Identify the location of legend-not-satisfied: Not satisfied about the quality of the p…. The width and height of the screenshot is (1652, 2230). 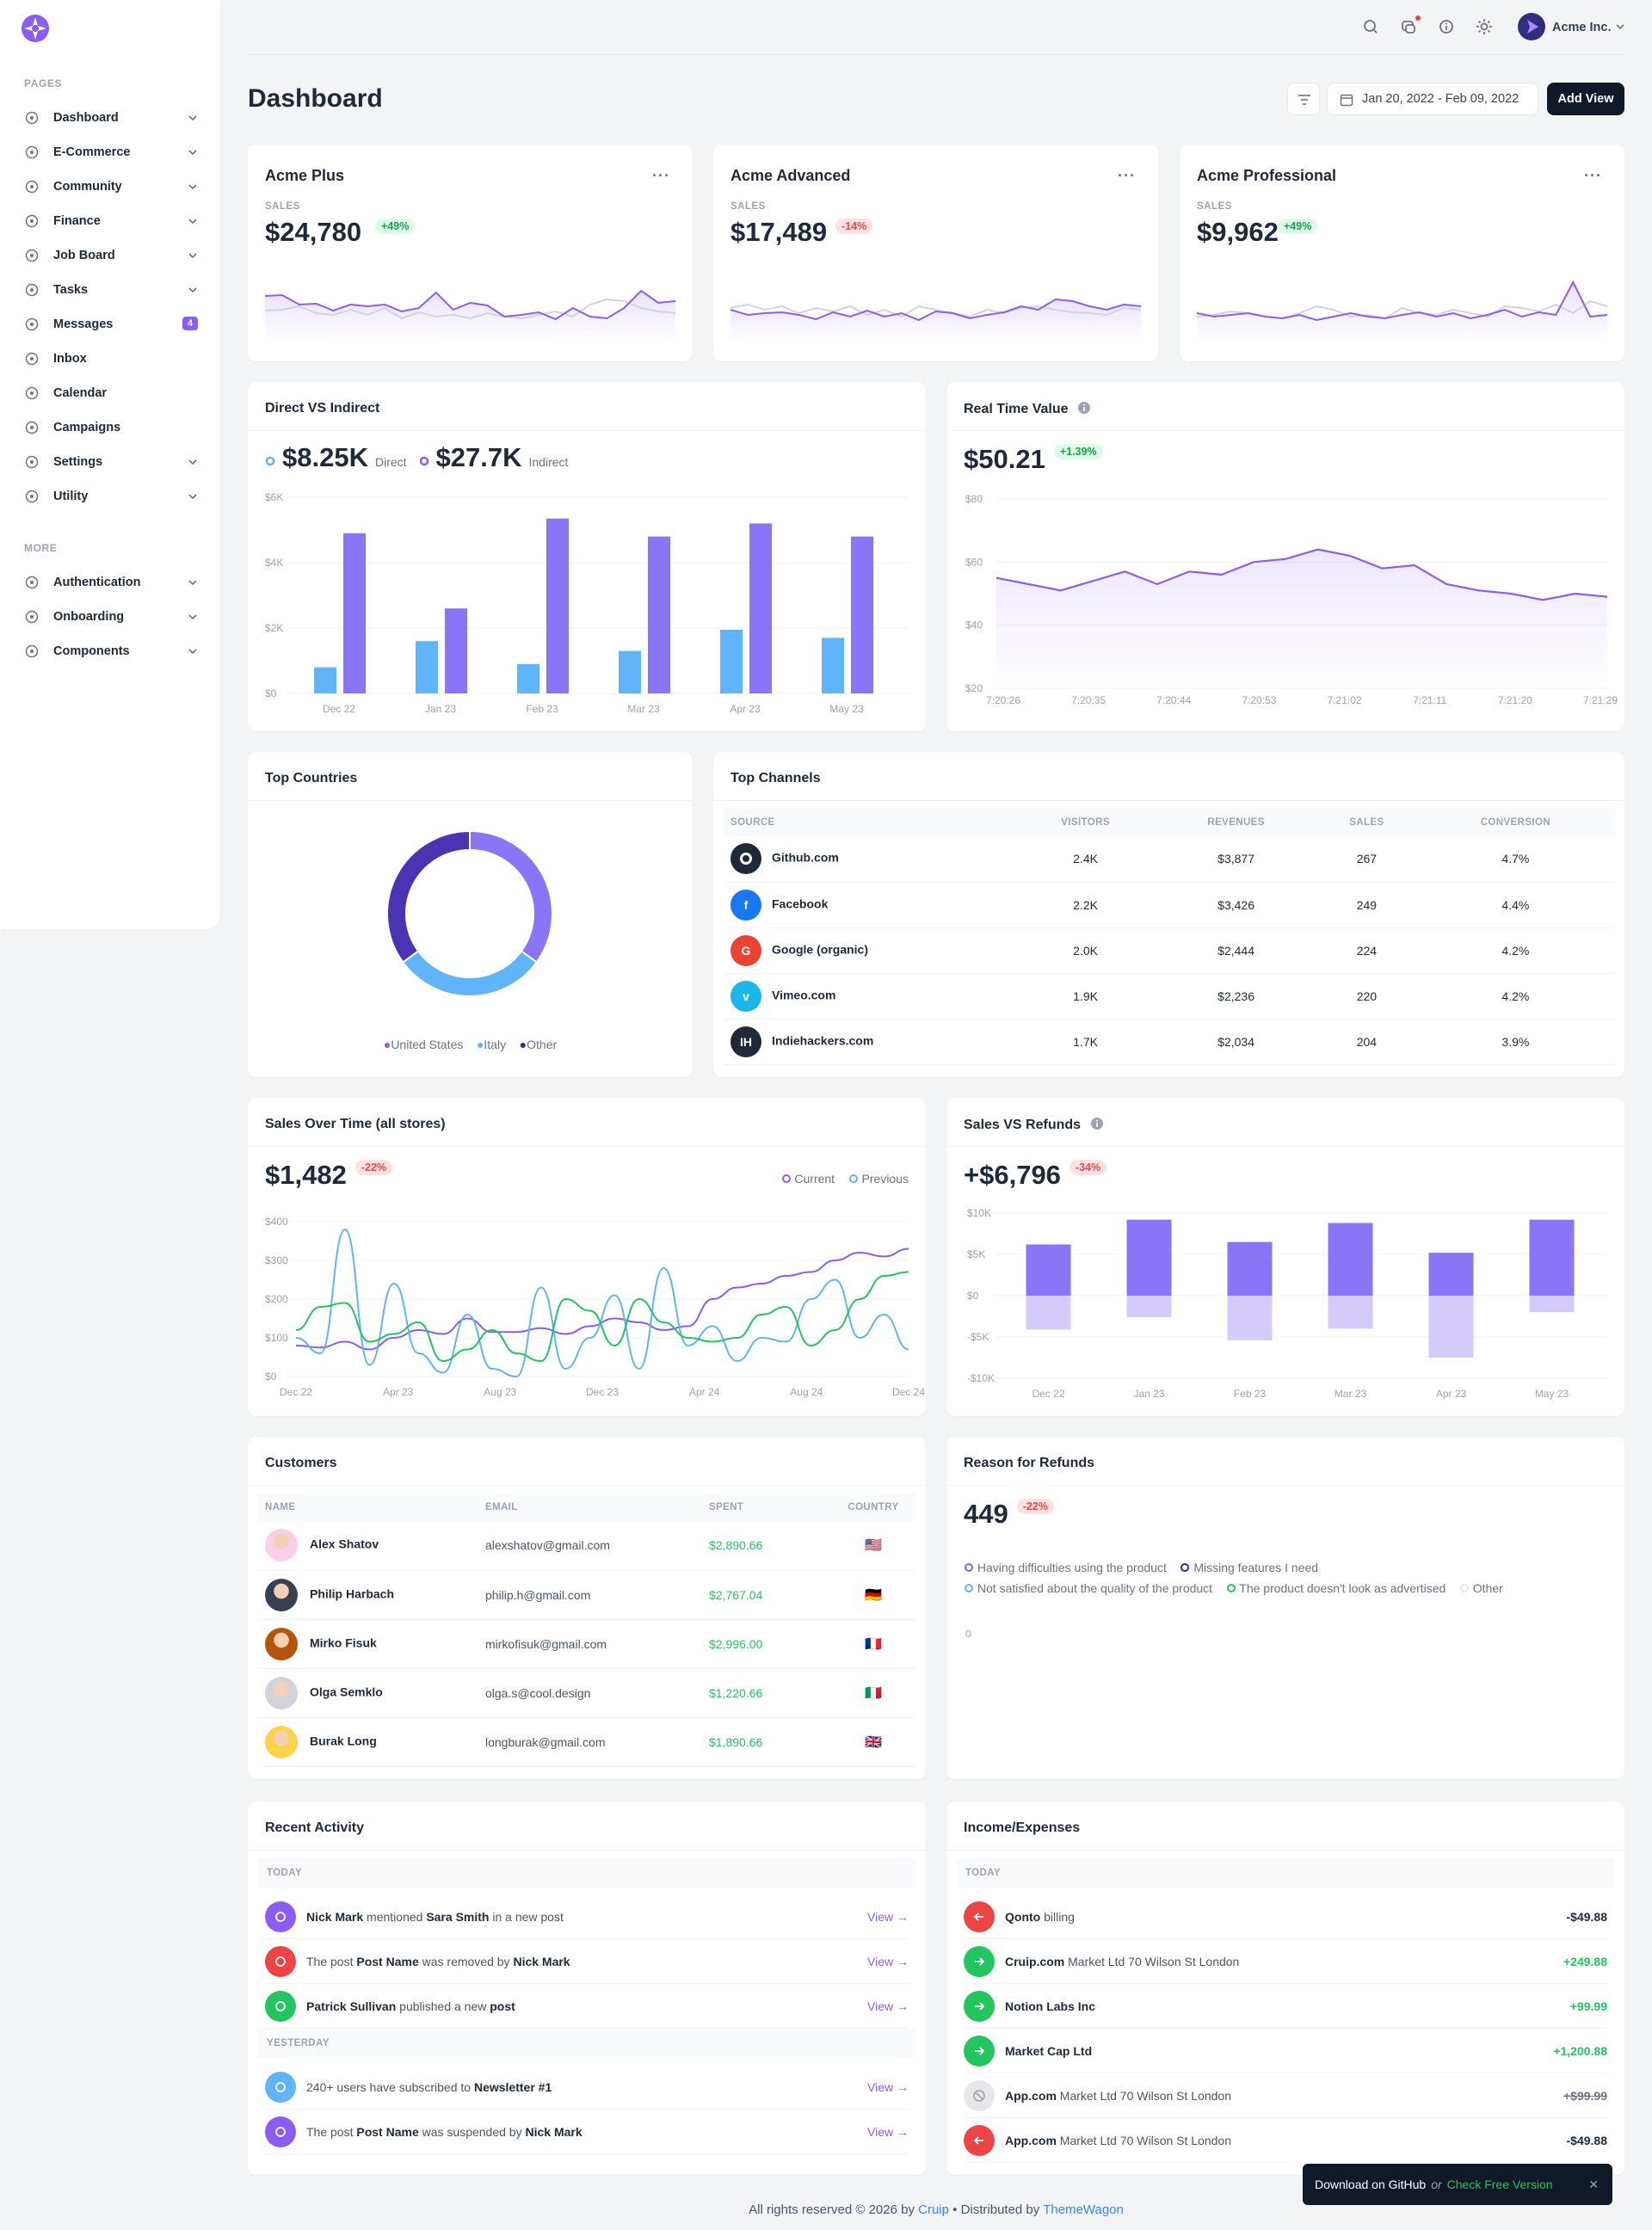
(1088, 1588).